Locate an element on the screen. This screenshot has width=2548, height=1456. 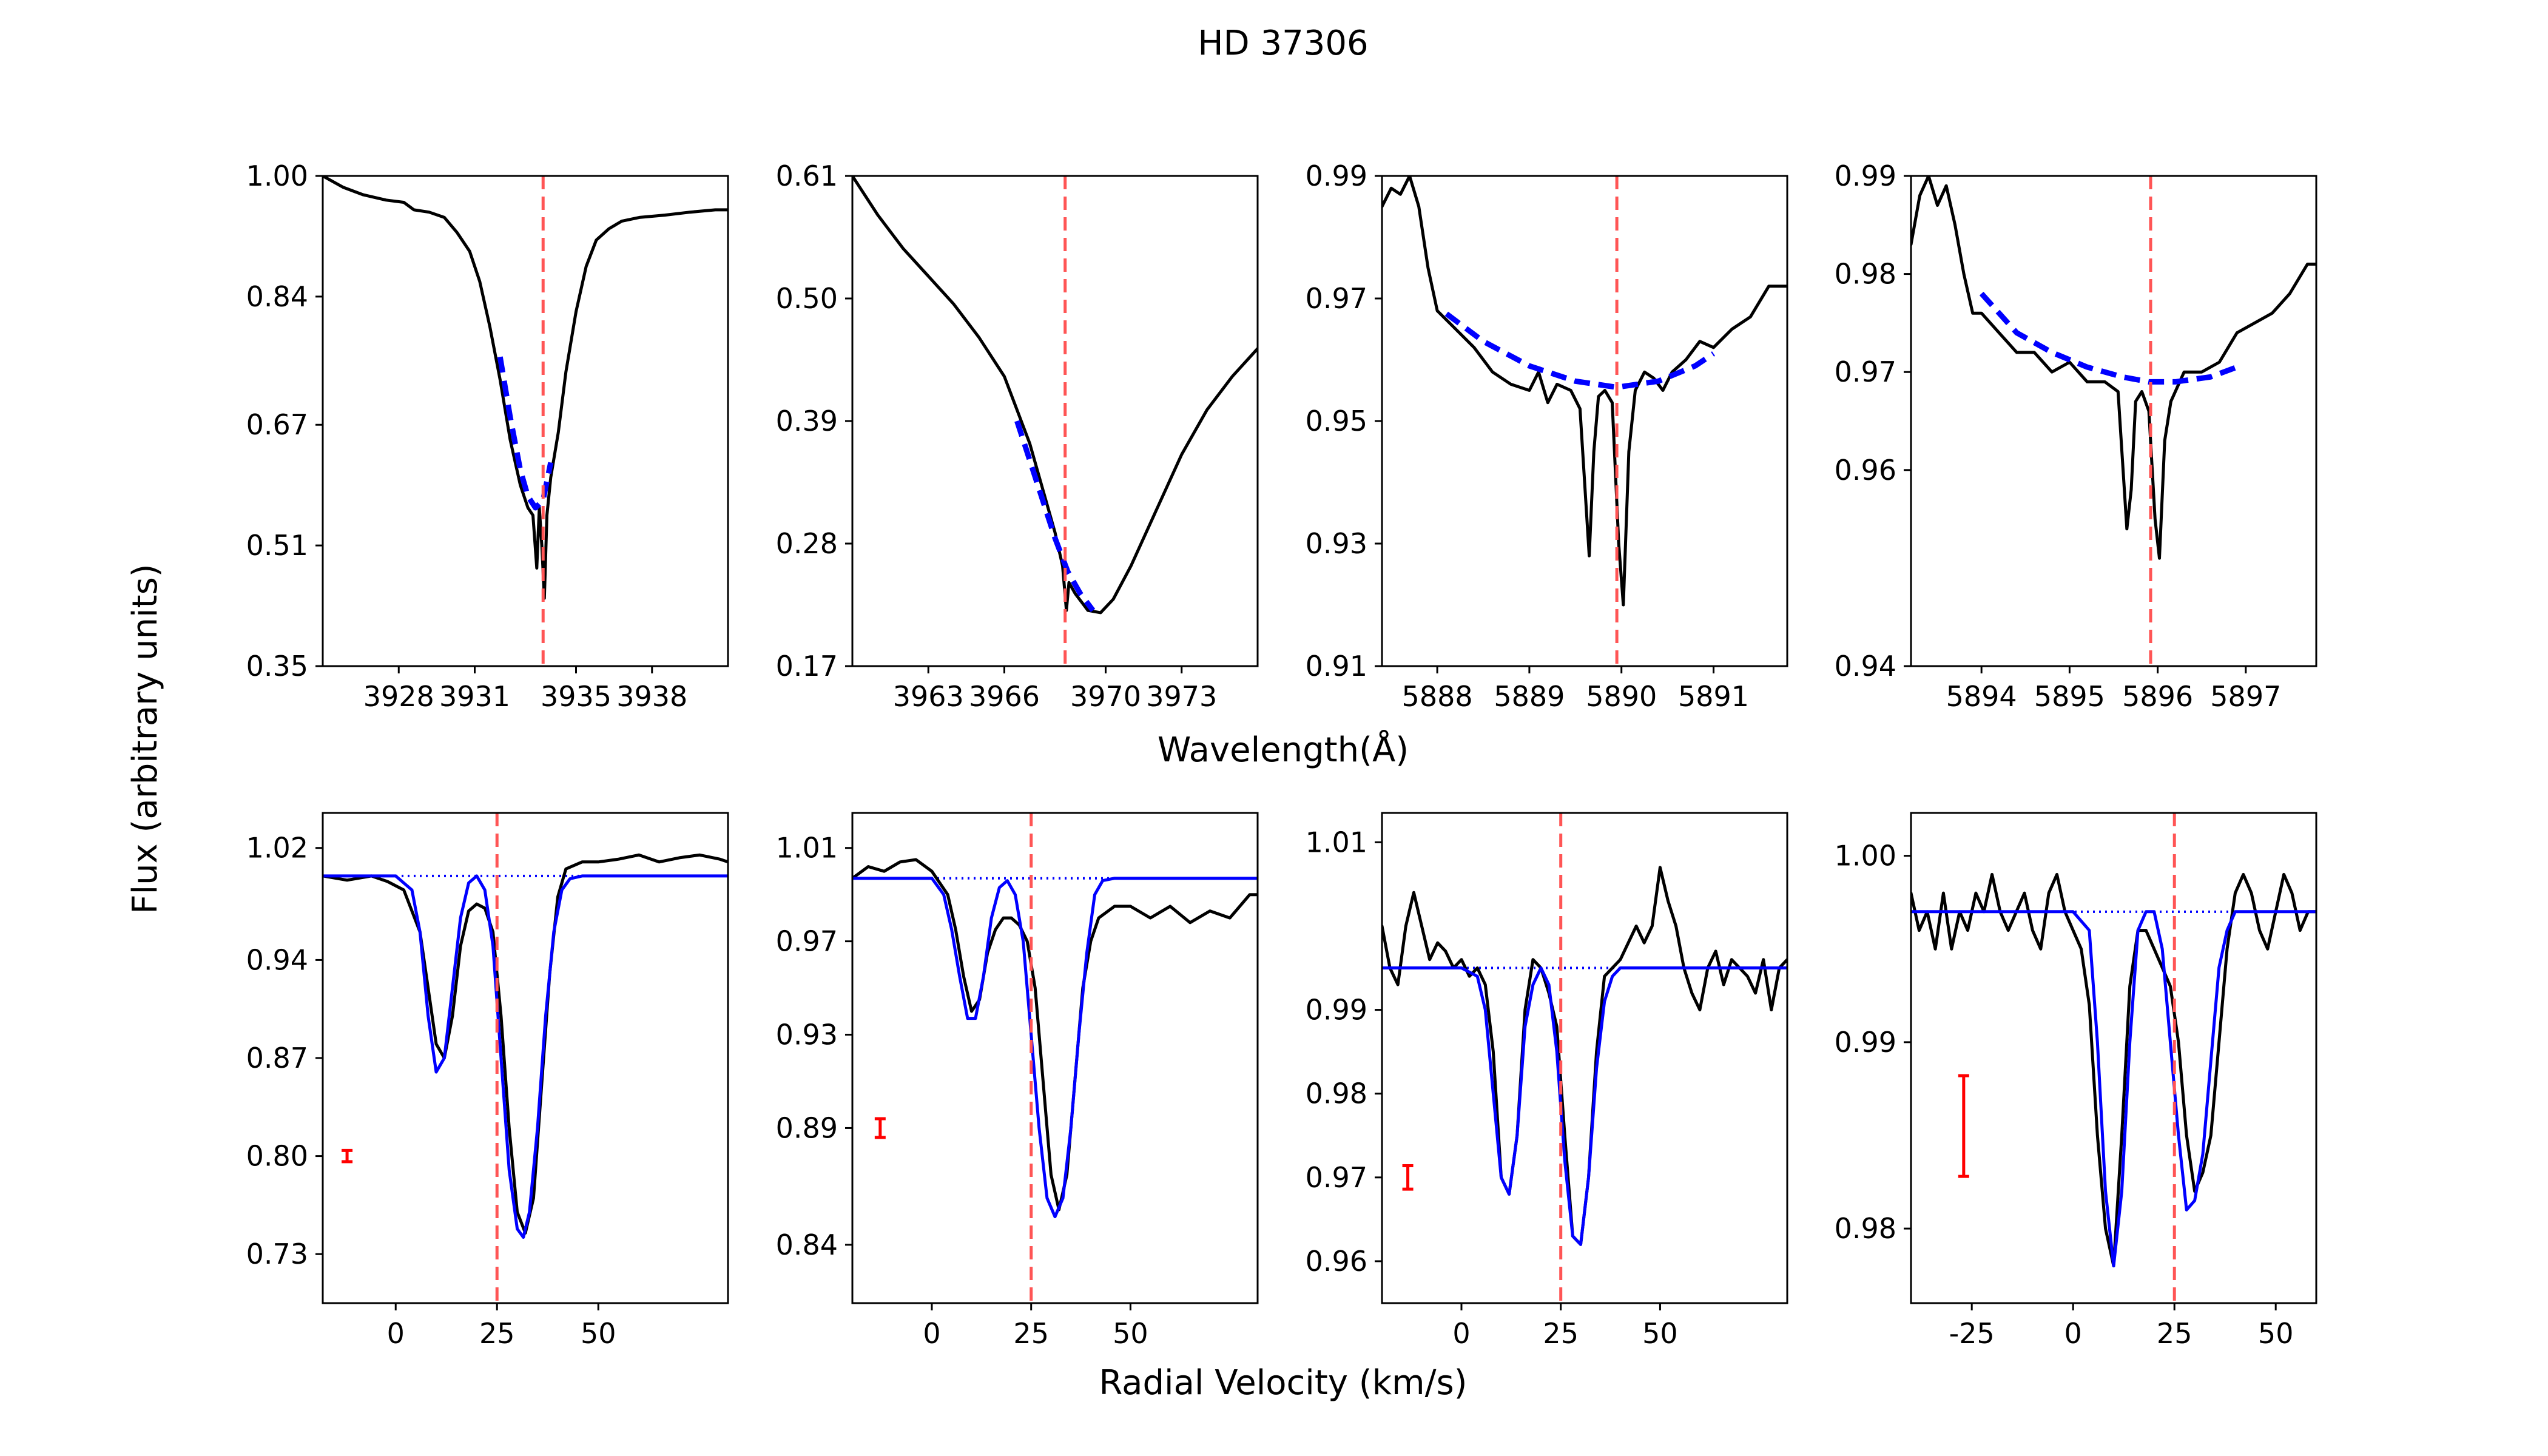
x-tick-label: 5891 is located at coordinates (1713, 696).